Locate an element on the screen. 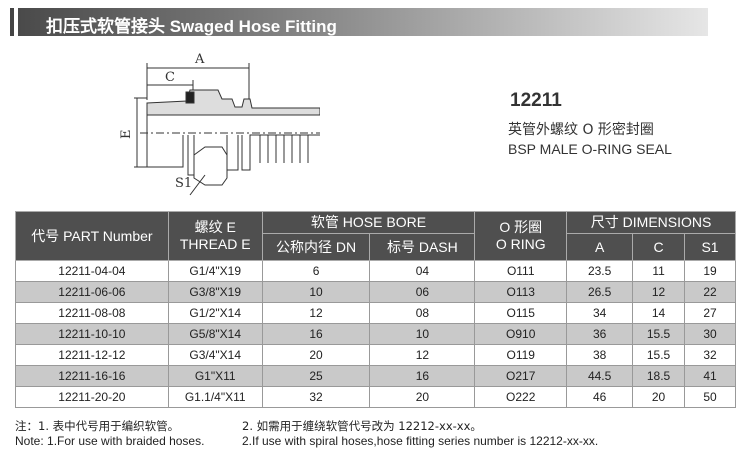 The height and width of the screenshot is (458, 750). header-banner: 扣压式软管接头 Swaged Hose Fitting is located at coordinates (363, 22).